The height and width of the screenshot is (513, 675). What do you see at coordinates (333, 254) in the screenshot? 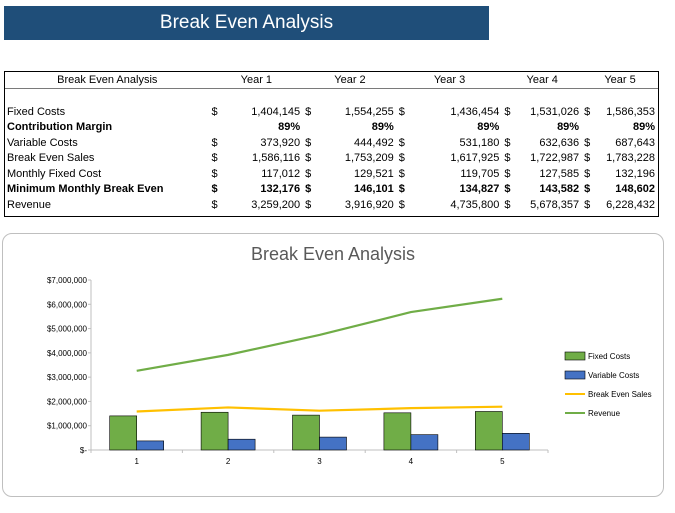
I see `chart-title: Break Even Analysis` at bounding box center [333, 254].